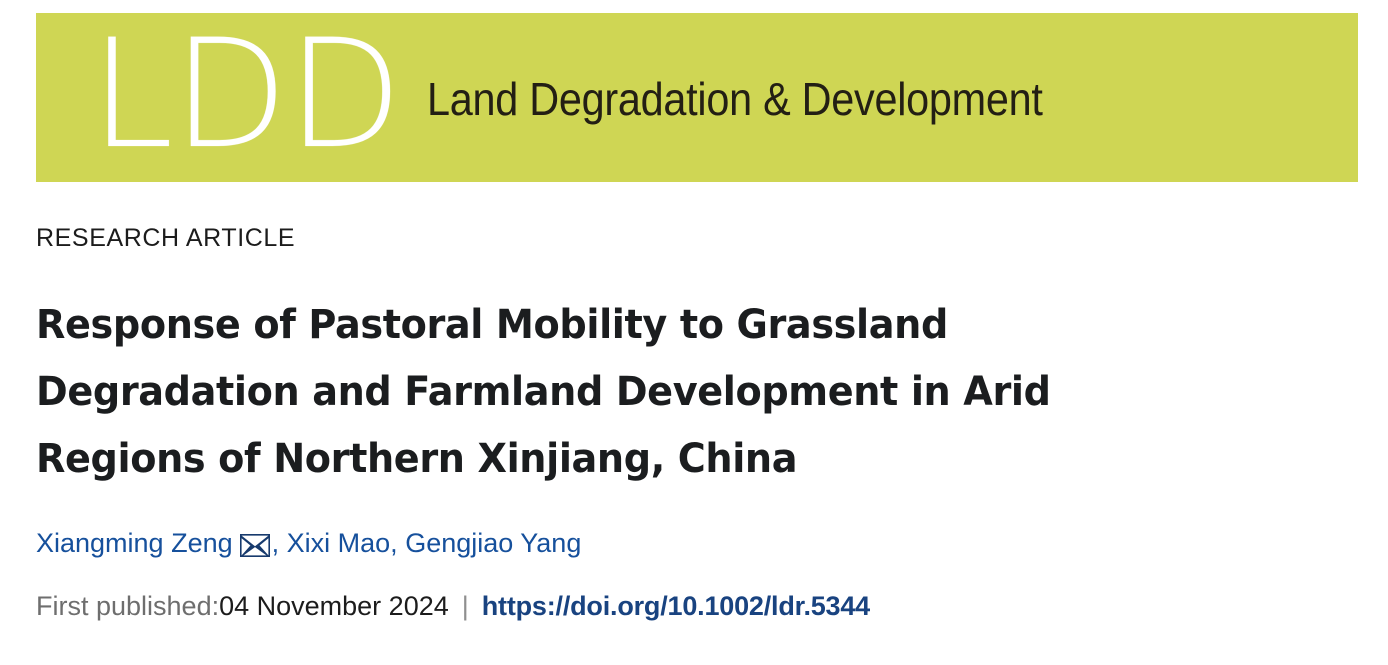 The image size is (1388, 665). I want to click on envelope-icon, so click(254, 546).